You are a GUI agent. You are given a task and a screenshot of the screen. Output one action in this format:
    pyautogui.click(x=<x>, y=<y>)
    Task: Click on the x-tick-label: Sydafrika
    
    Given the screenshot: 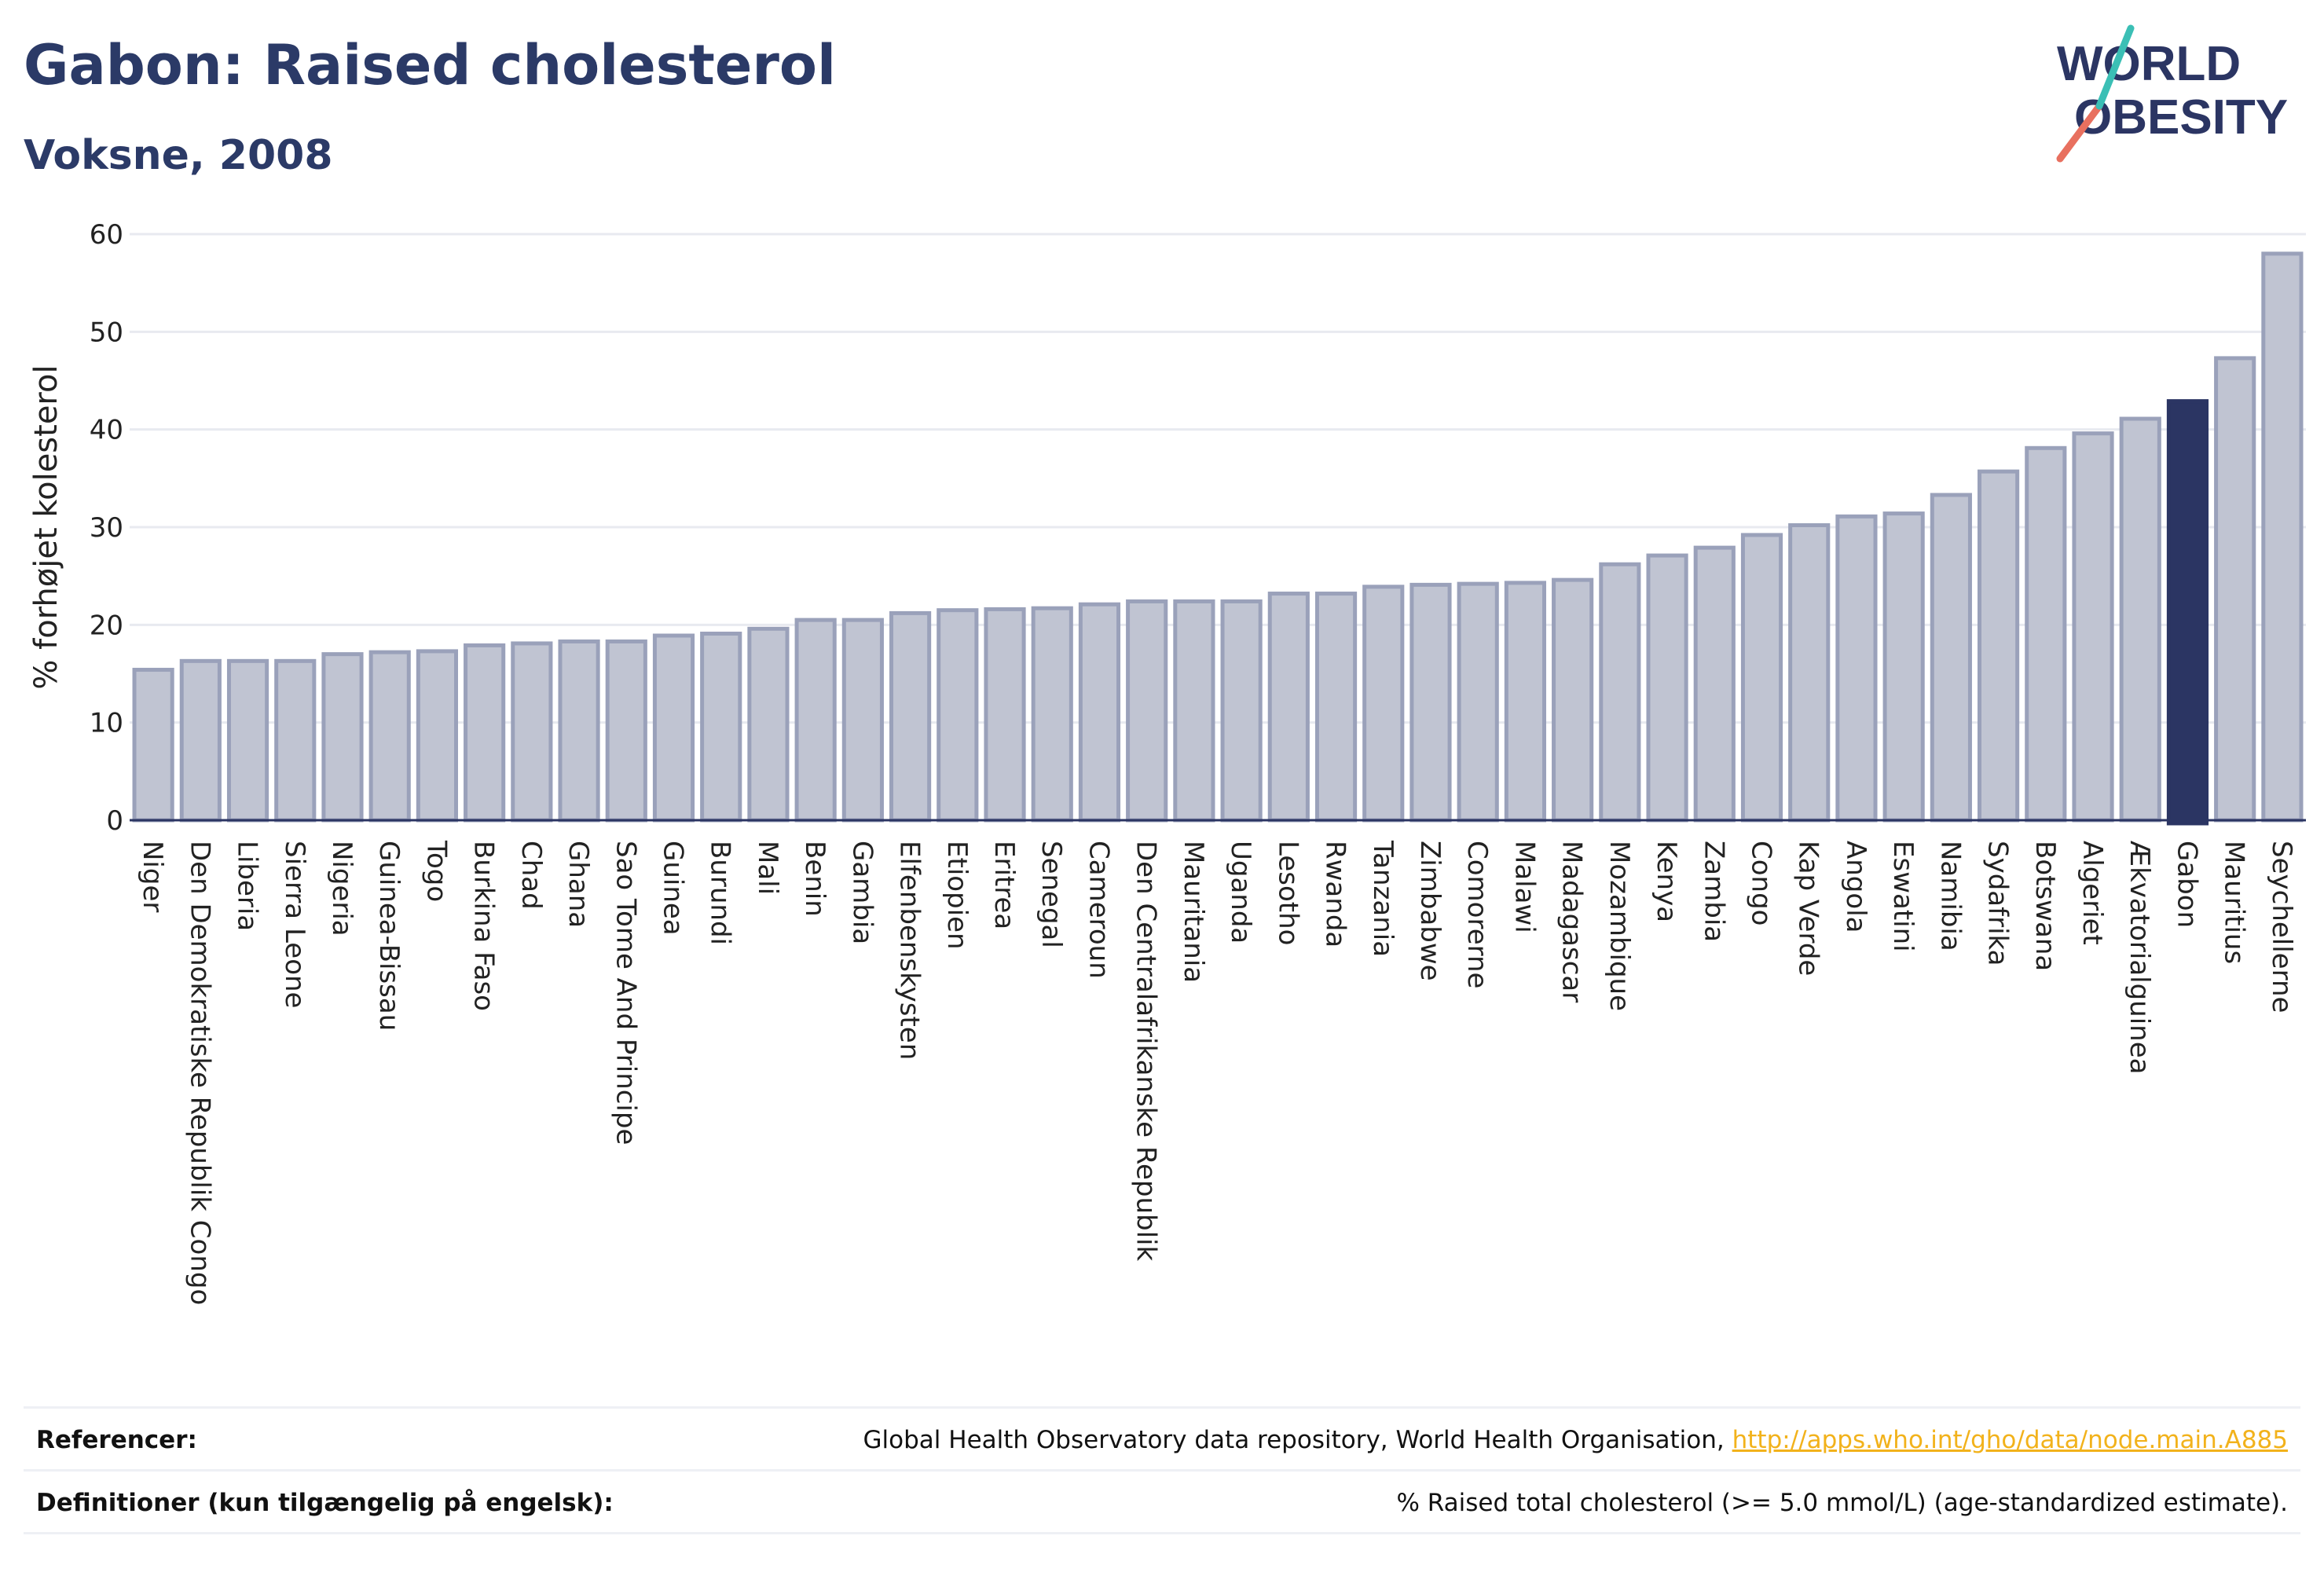 What is the action you would take?
    pyautogui.click(x=1998, y=903)
    